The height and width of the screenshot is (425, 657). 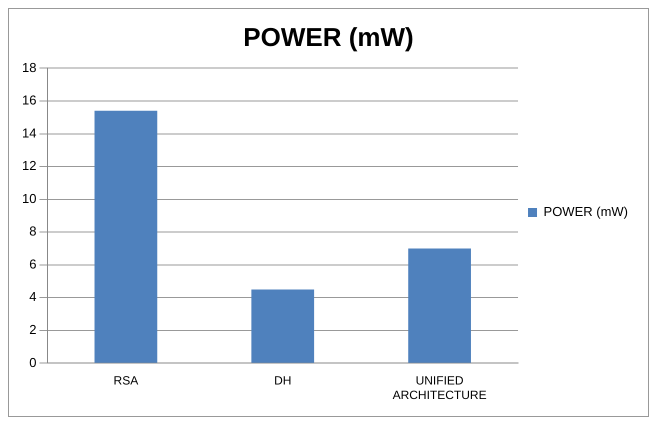 I want to click on y-tick-label: 16, so click(x=29, y=100).